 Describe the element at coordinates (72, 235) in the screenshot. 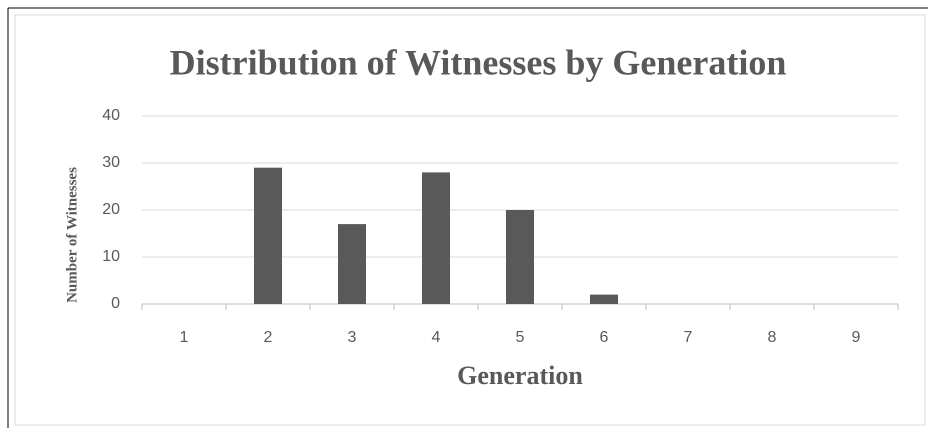

I see `y-axis-label: Number of Witnesses` at that location.